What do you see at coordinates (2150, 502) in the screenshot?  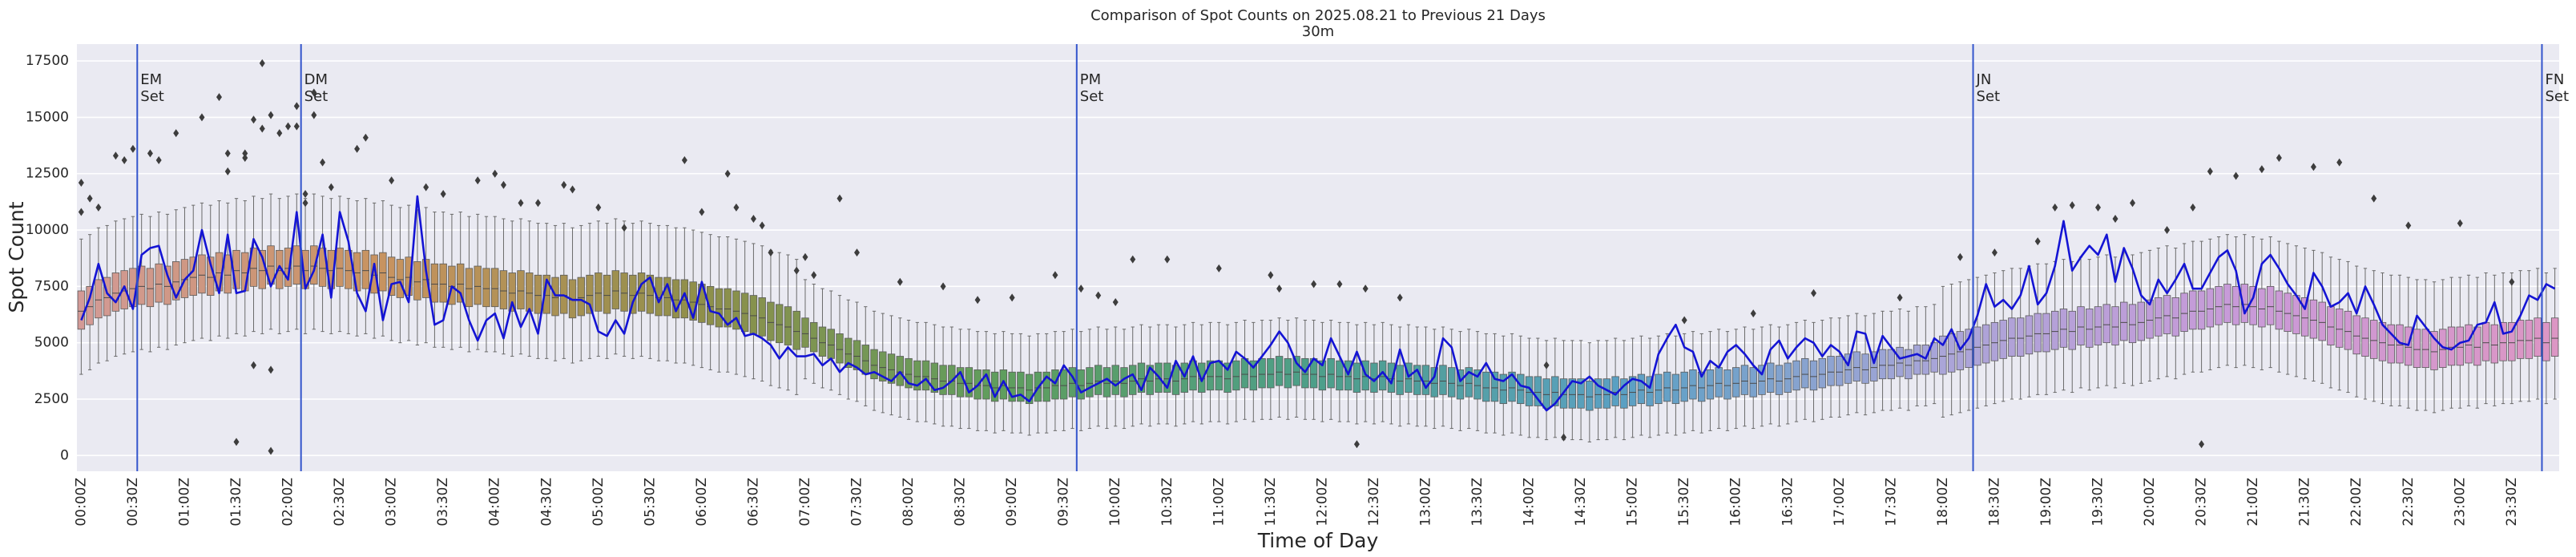 I see `x-tick-label: 20:00Z` at bounding box center [2150, 502].